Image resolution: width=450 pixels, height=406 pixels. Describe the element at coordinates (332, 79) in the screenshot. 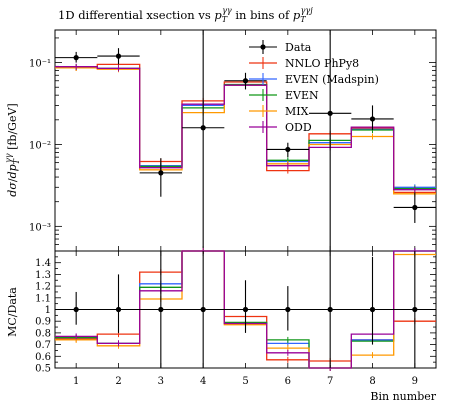

I see `legend-label-even-madspin: EVEN (Madspin)` at that location.